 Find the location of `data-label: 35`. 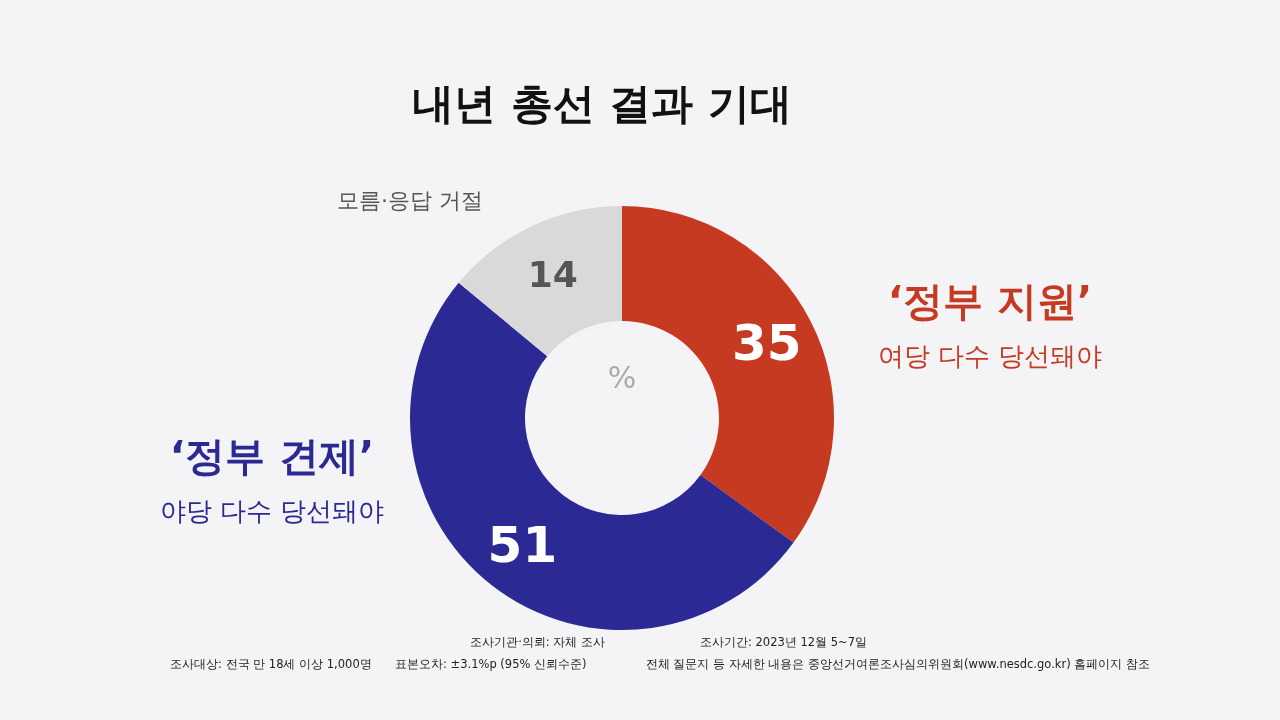

data-label: 35 is located at coordinates (766, 343).